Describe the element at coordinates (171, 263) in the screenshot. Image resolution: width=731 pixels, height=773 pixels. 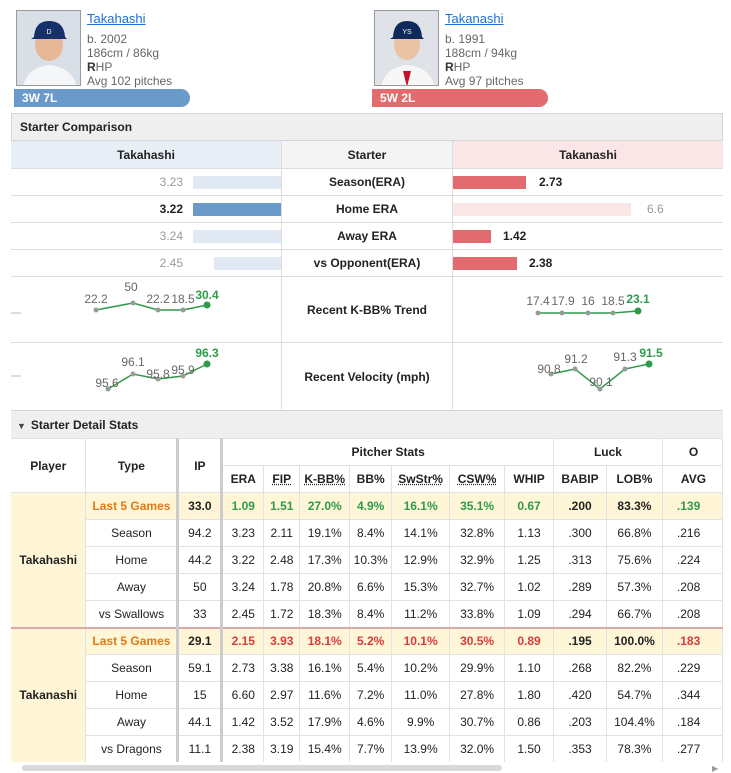
I see `vs-opponent-era-left-value: 2.45` at that location.